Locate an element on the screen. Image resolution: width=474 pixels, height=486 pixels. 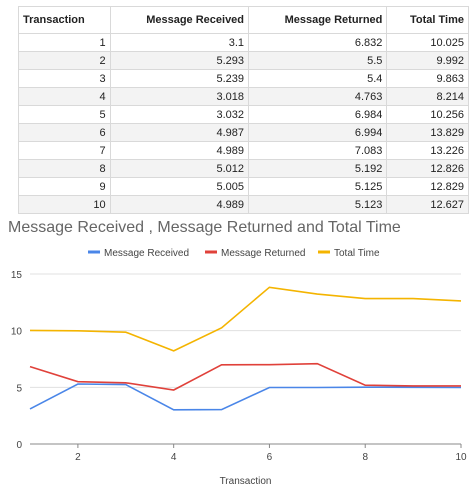
y-tick-label: 5 is located at coordinates (19, 388).